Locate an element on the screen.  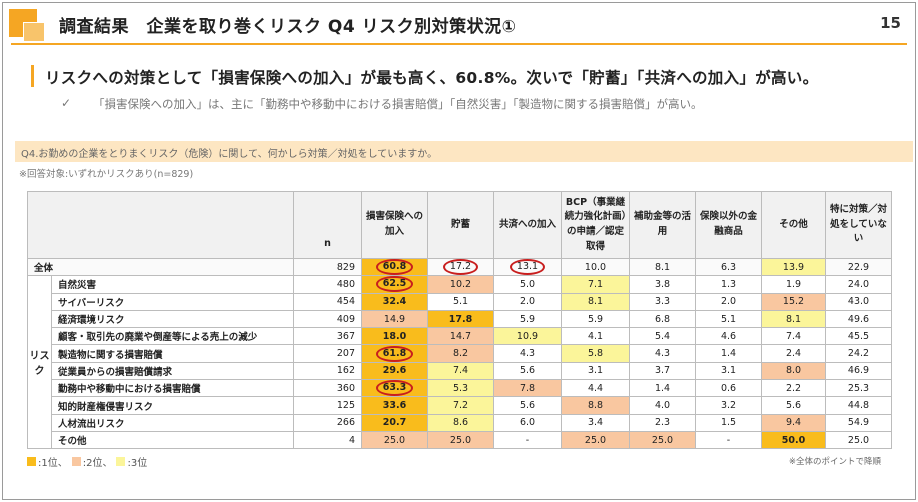
value-cell: 24.2 is located at coordinates (858, 353).